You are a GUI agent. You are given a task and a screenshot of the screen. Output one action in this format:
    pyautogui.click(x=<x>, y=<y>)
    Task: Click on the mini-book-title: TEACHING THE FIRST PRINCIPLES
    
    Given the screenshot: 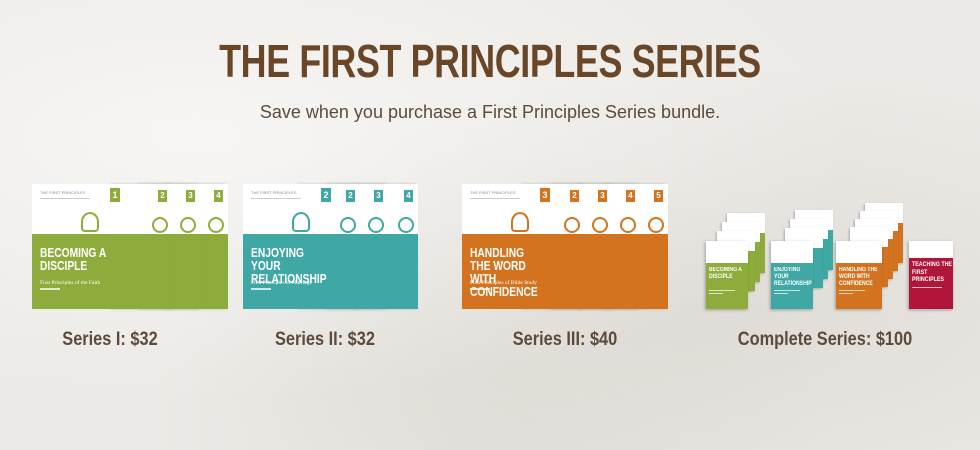 What is the action you would take?
    pyautogui.click(x=932, y=272)
    